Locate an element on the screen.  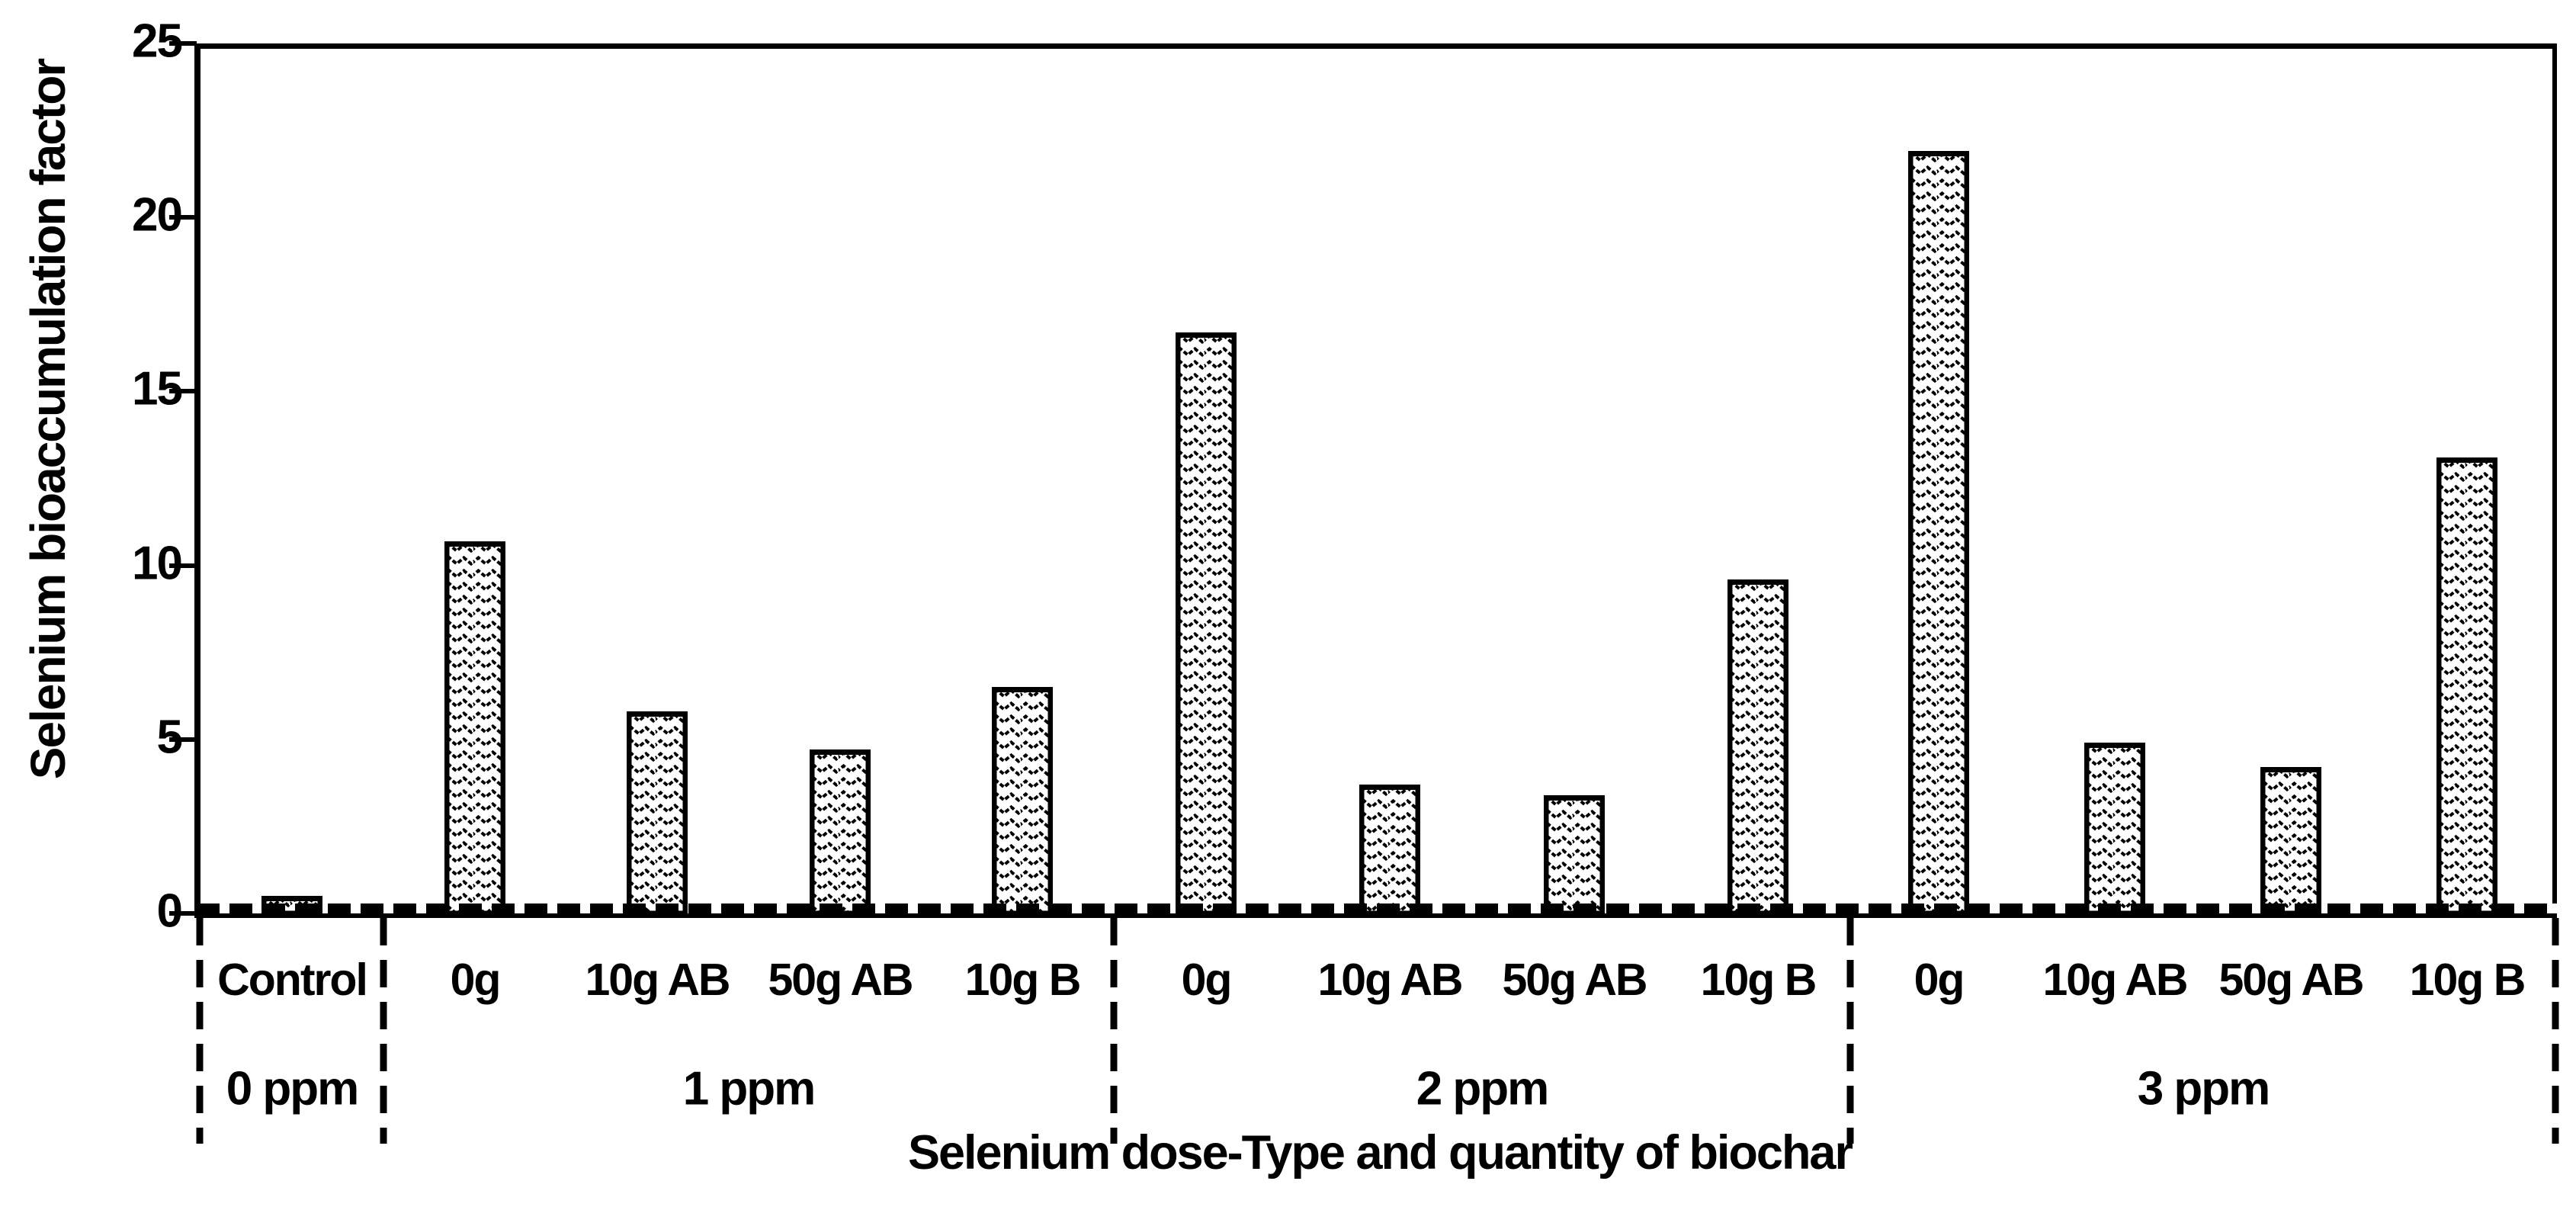
group-label: 3 ppm is located at coordinates (2204, 1088).